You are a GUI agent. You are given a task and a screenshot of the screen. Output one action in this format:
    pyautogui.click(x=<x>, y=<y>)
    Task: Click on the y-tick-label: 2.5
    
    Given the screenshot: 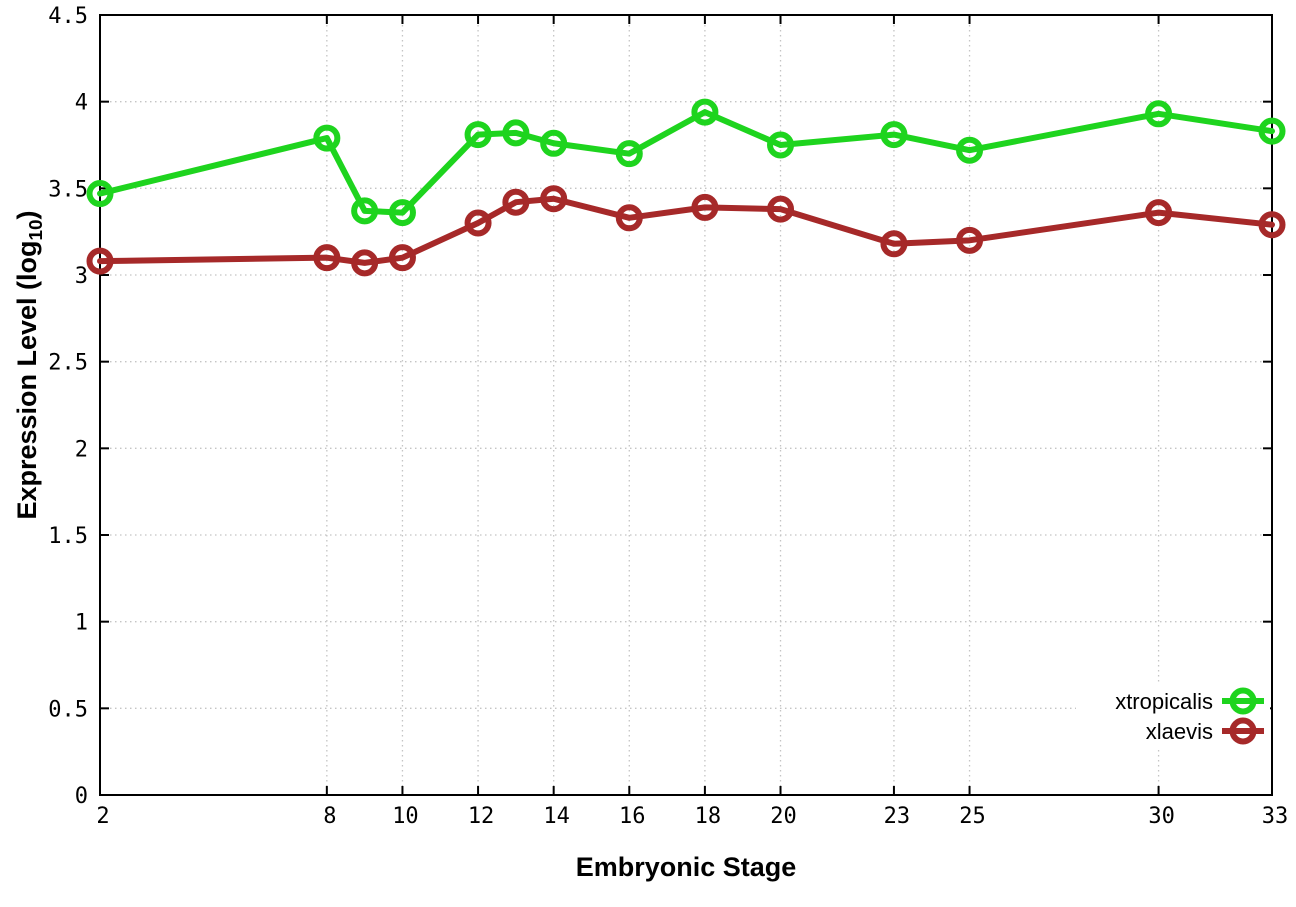 What is the action you would take?
    pyautogui.click(x=68, y=363)
    